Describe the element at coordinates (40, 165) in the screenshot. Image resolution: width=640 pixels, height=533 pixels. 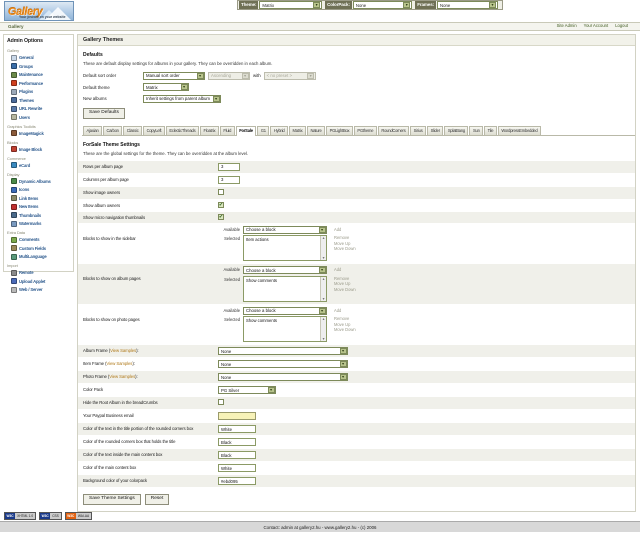
I see `sidebar-item-ecard: eCard` at that location.